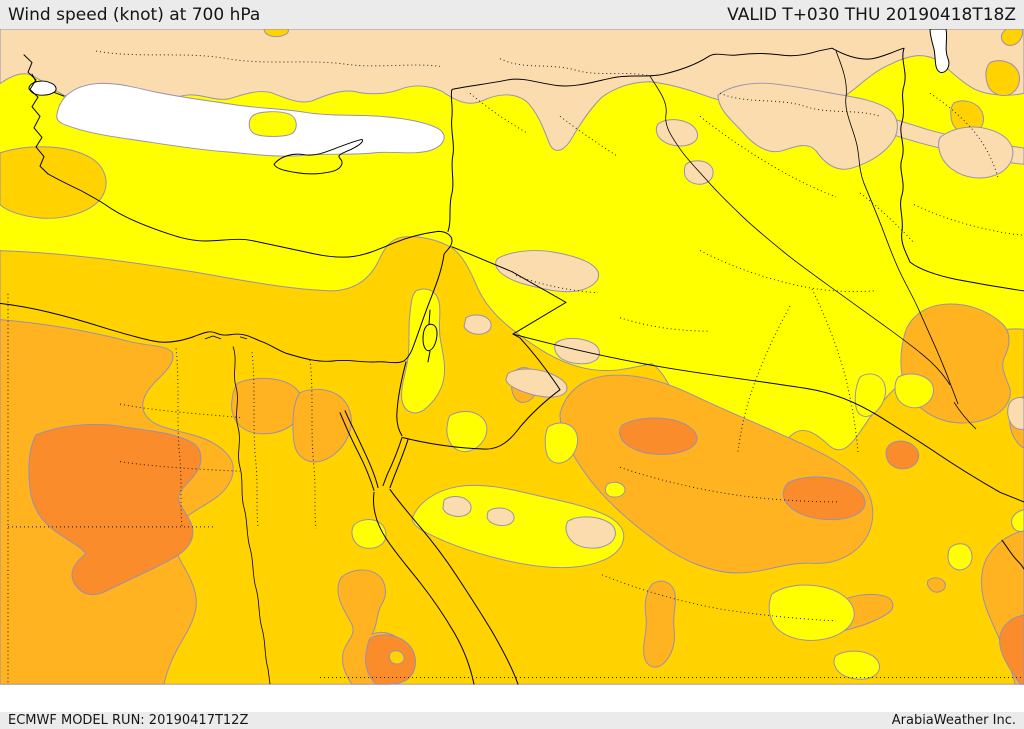 The width and height of the screenshot is (1024, 729). Describe the element at coordinates (395, 463) in the screenshot. I see `gulf-of-aqaba` at that location.